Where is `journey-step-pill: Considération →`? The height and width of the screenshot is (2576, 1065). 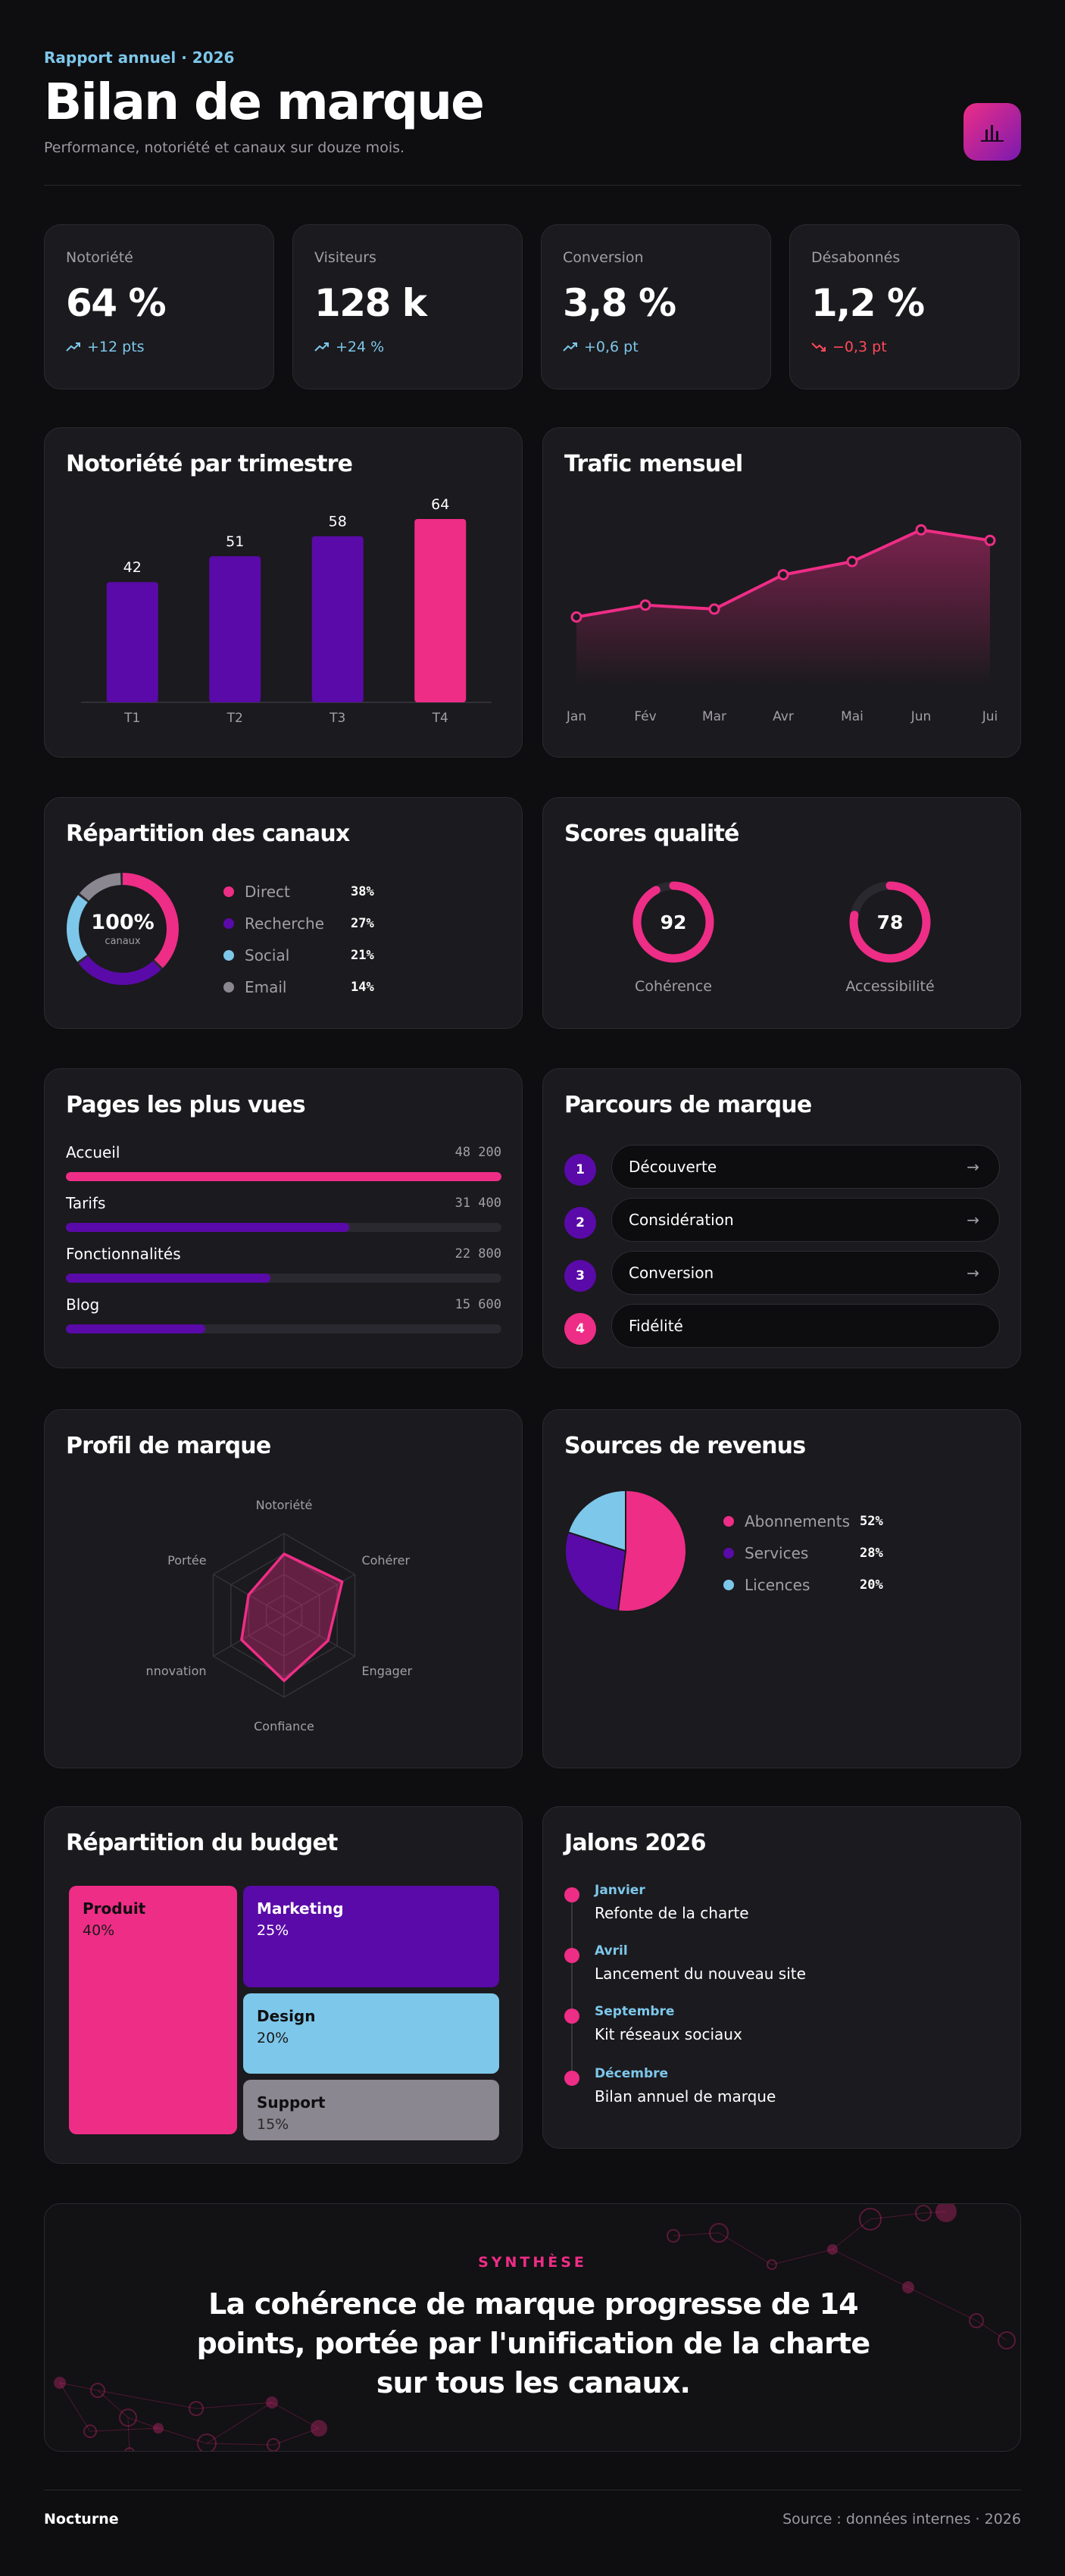
journey-step-pill: Considération → is located at coordinates (805, 1220).